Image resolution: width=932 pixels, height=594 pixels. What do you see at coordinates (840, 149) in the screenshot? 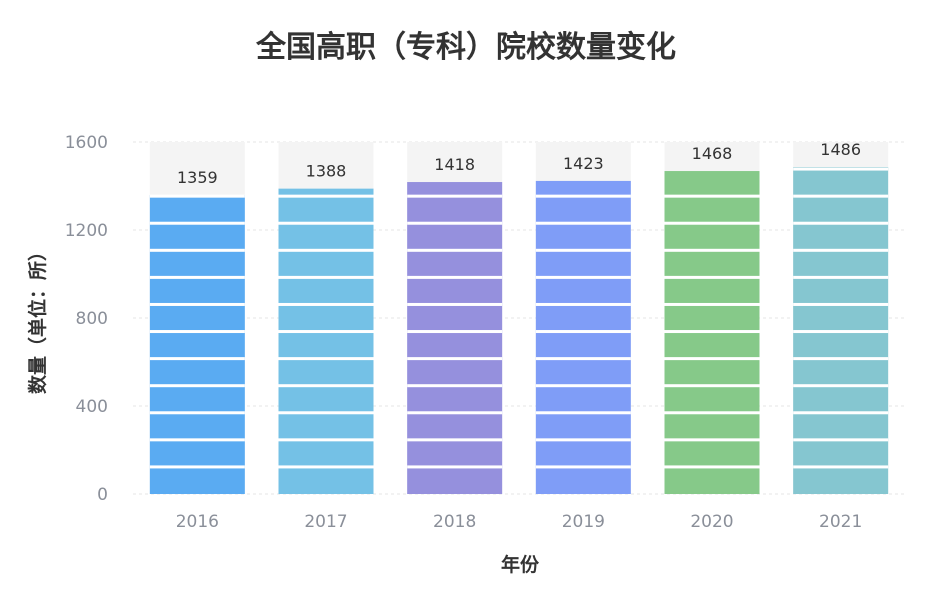
I see `data-label: 1486` at bounding box center [840, 149].